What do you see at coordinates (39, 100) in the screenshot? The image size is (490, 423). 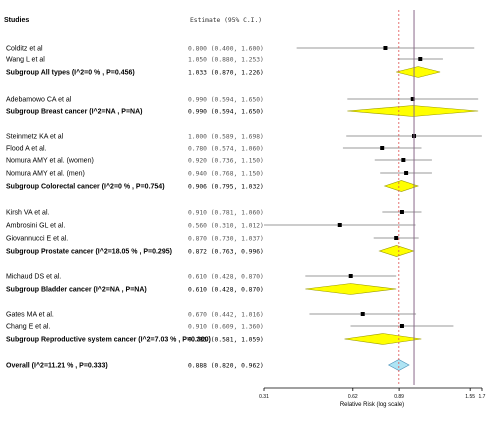 I see `row-label: Adebamowo CA et al` at bounding box center [39, 100].